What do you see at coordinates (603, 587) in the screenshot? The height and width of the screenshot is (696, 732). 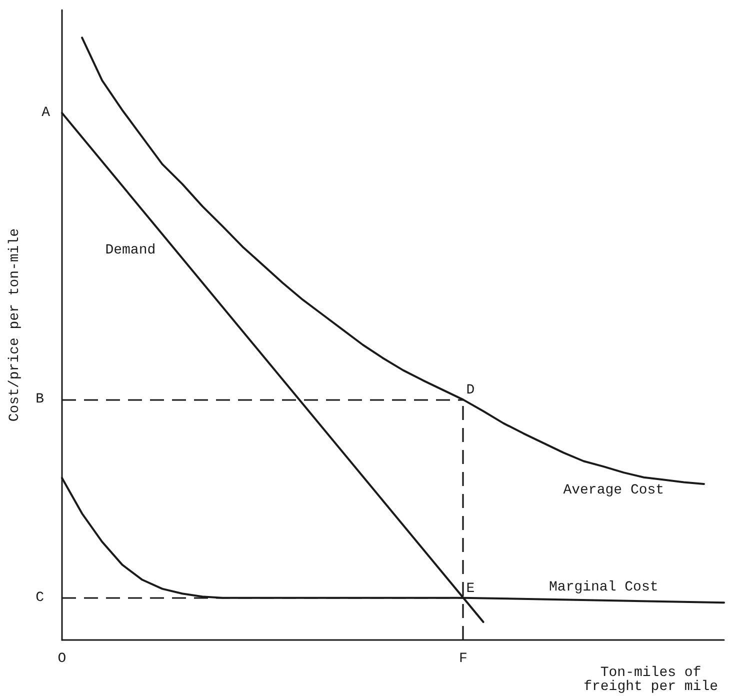 I see `series-label: Marginal Cost` at bounding box center [603, 587].